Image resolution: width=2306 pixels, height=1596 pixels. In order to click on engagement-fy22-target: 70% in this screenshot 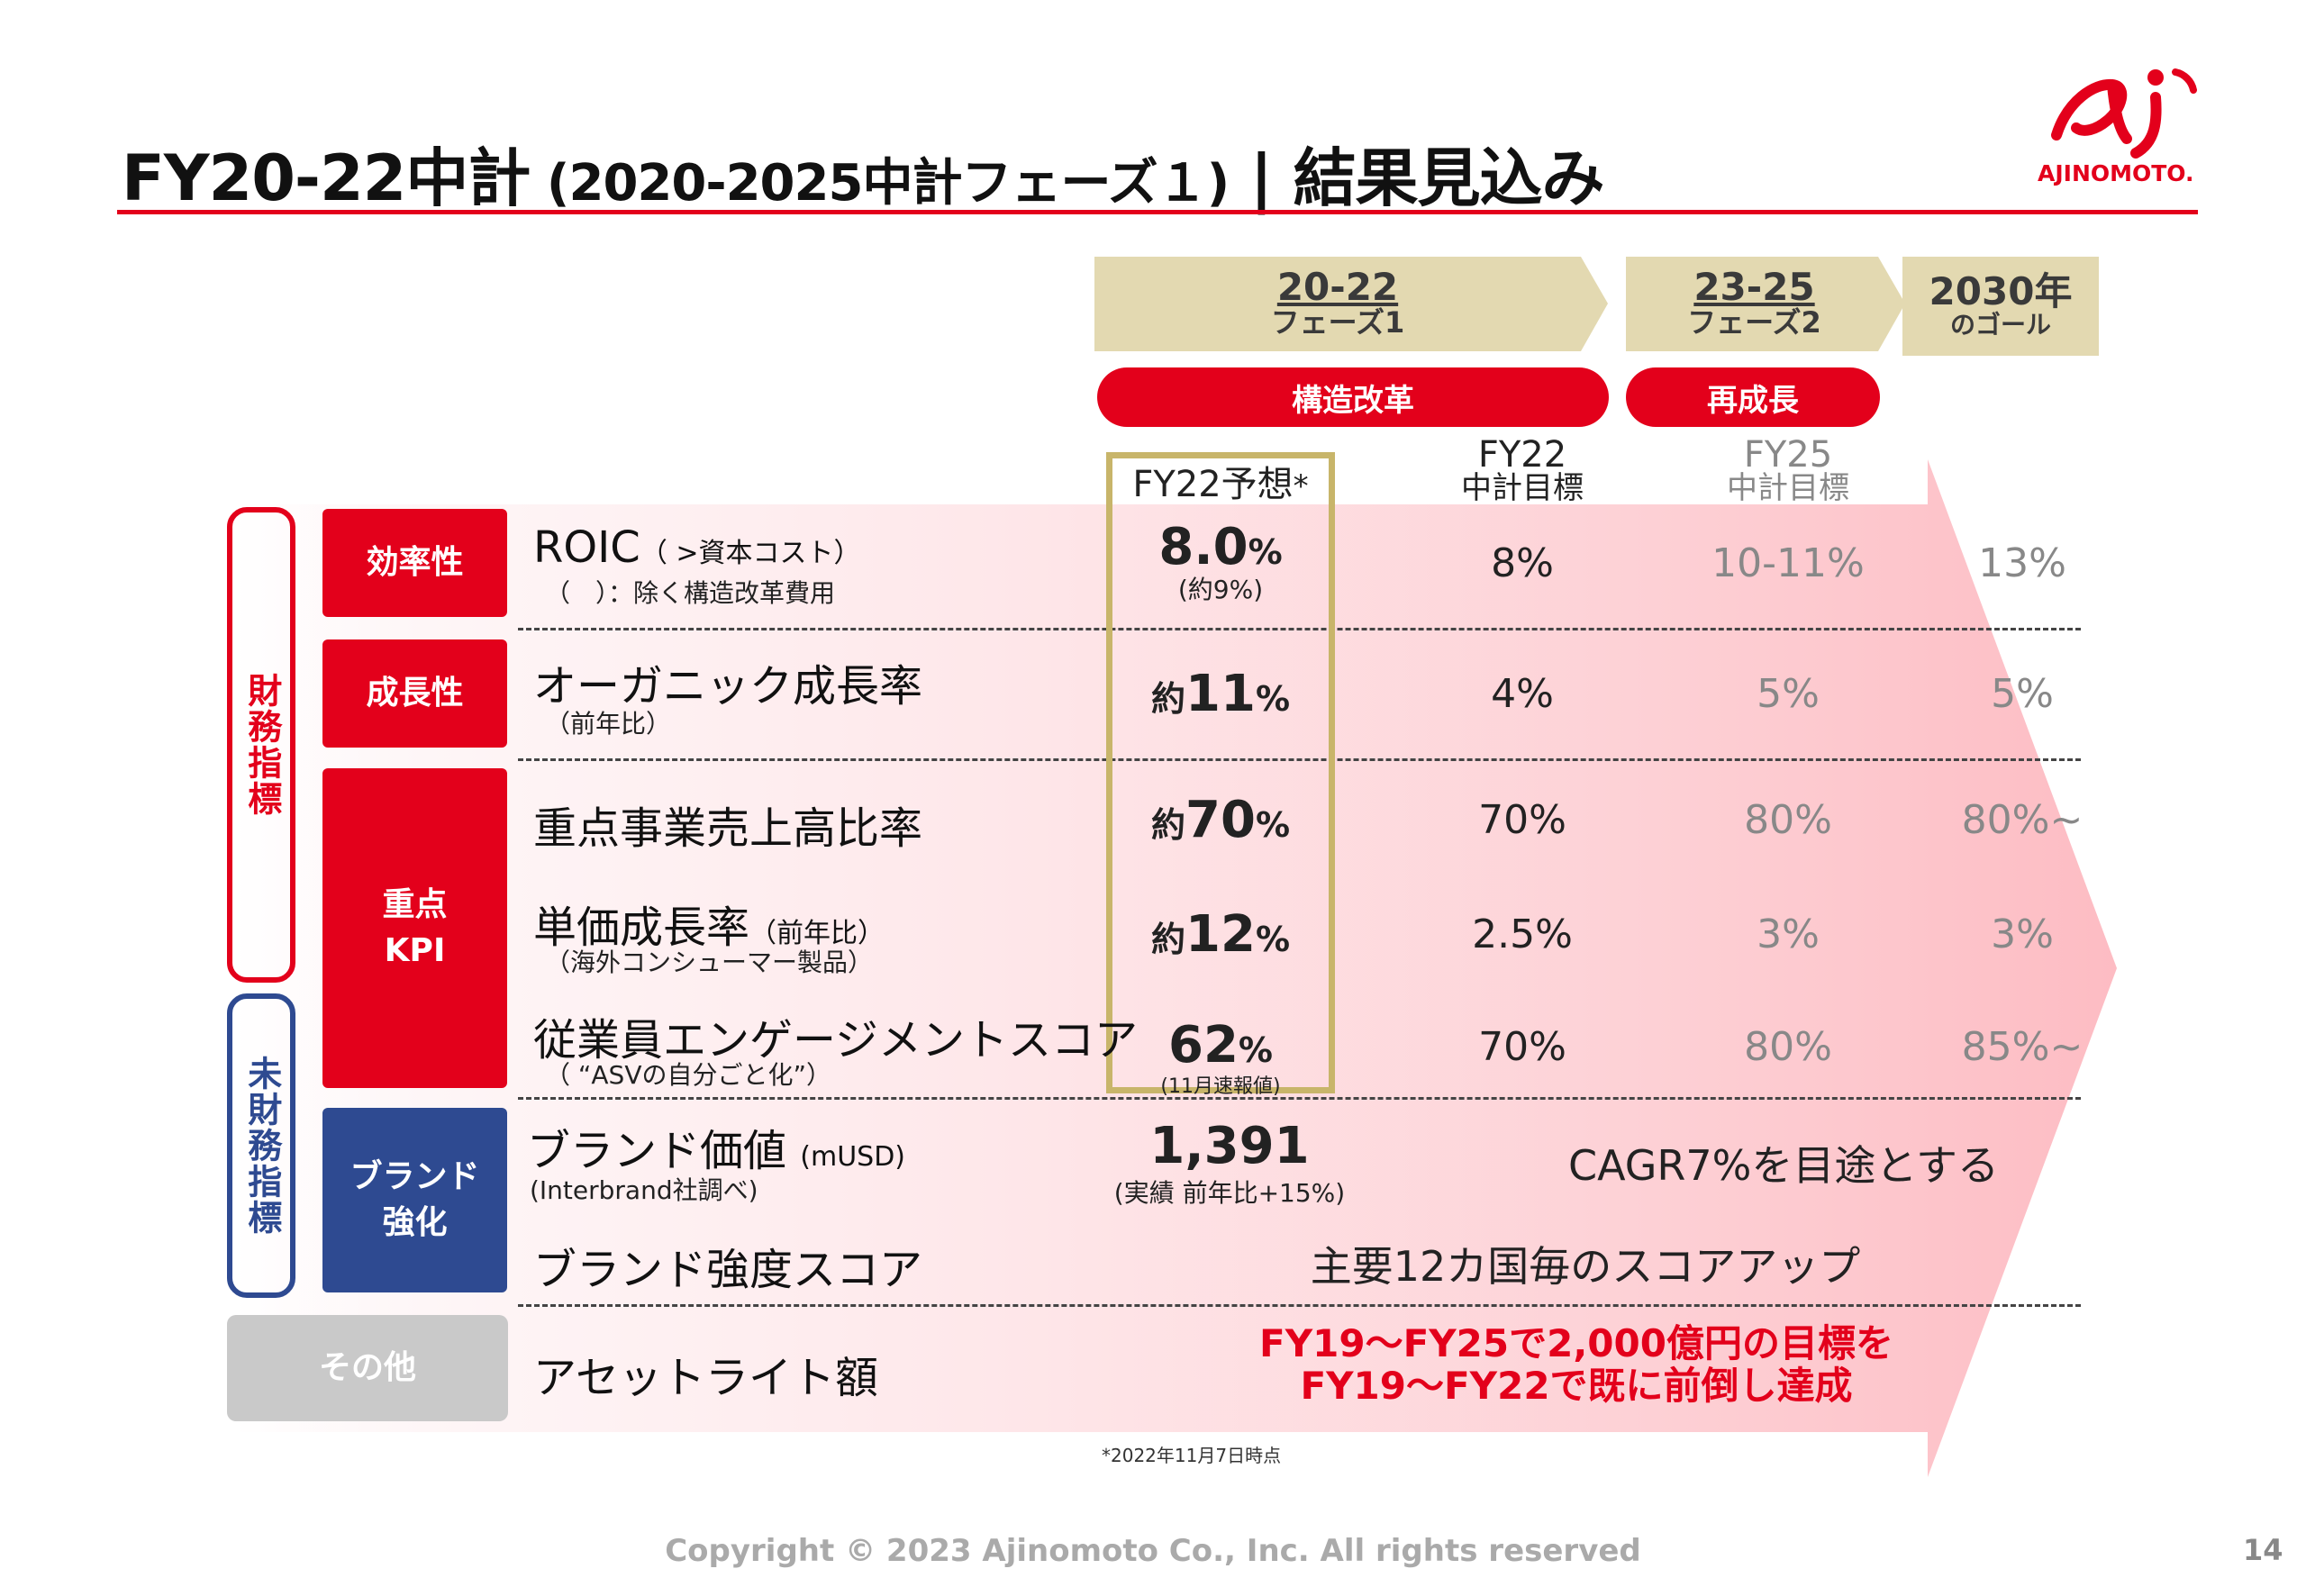, I will do `click(1522, 1047)`.